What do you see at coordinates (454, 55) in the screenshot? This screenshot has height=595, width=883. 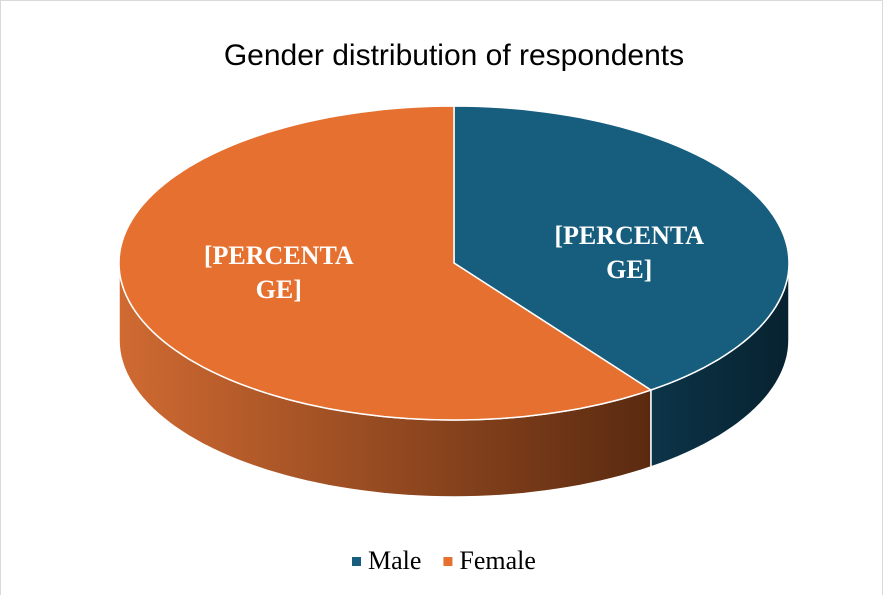 I see `chart-title: Gender distribution of respondents` at bounding box center [454, 55].